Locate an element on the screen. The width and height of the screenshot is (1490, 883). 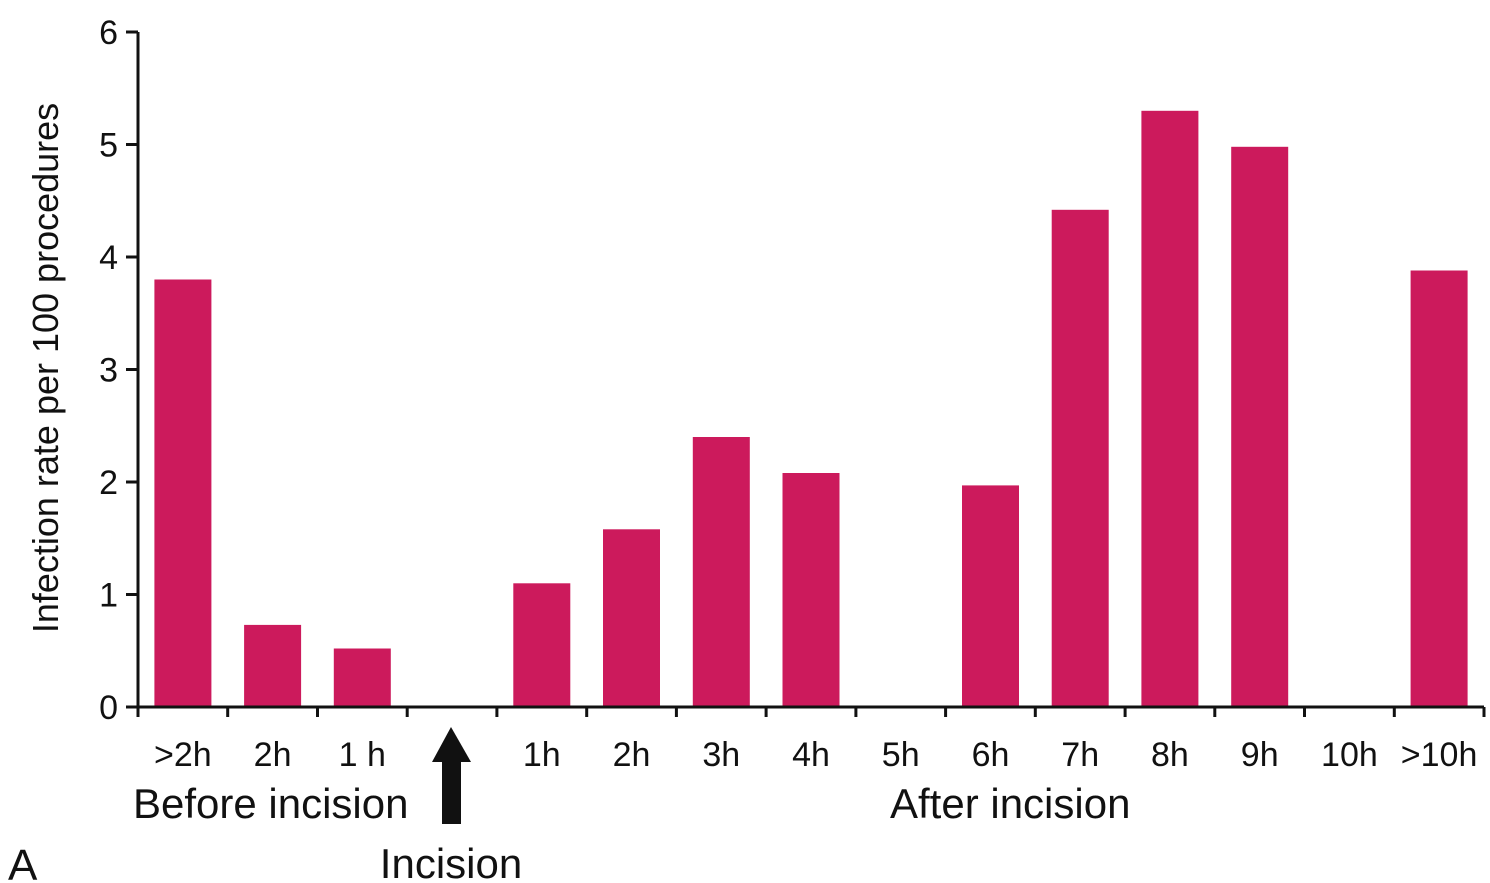
y-ticks-group: 0 1 2 3 4 5 6 is located at coordinates (118, 370).